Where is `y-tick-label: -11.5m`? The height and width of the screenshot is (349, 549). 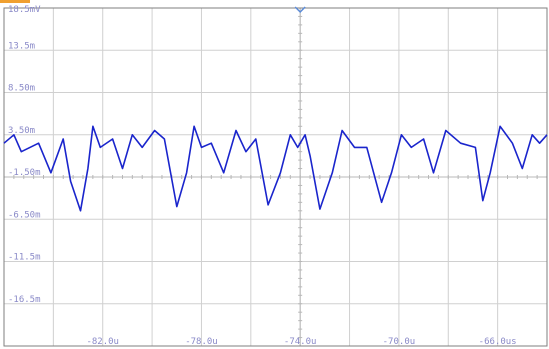
y-tick-label: -11.5m is located at coordinates (24, 258).